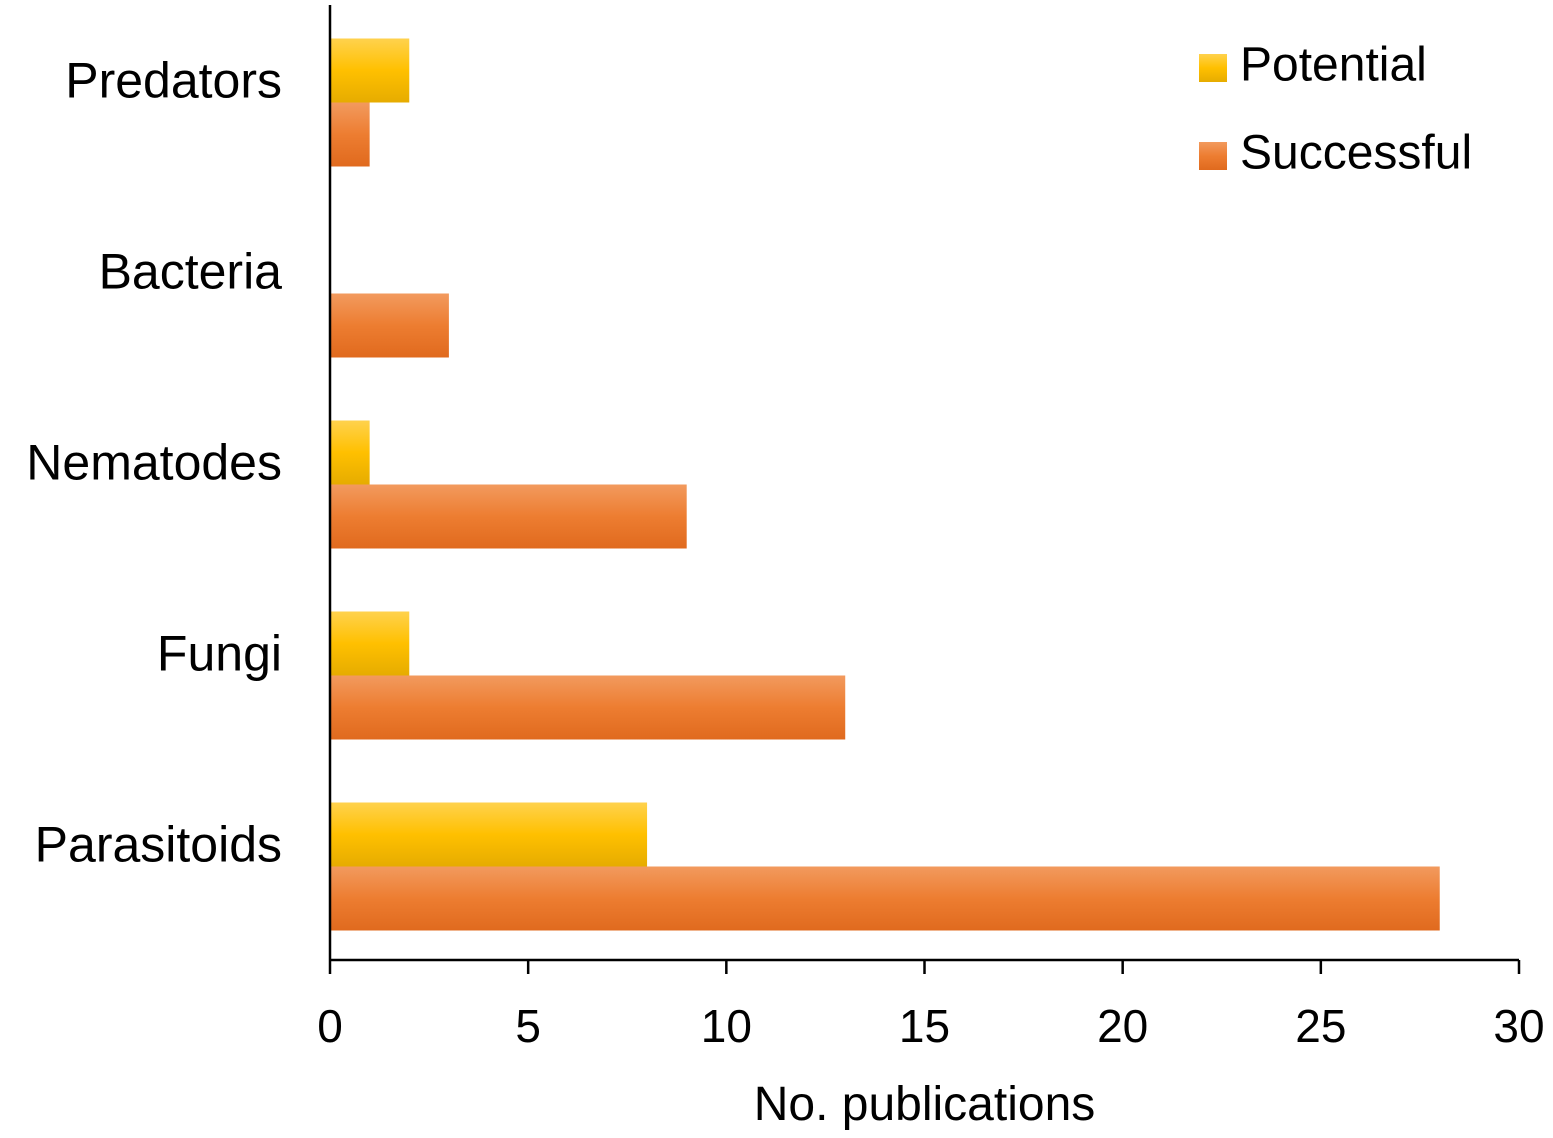 The height and width of the screenshot is (1138, 1553). I want to click on legend-label-potential: Potential, so click(1333, 65).